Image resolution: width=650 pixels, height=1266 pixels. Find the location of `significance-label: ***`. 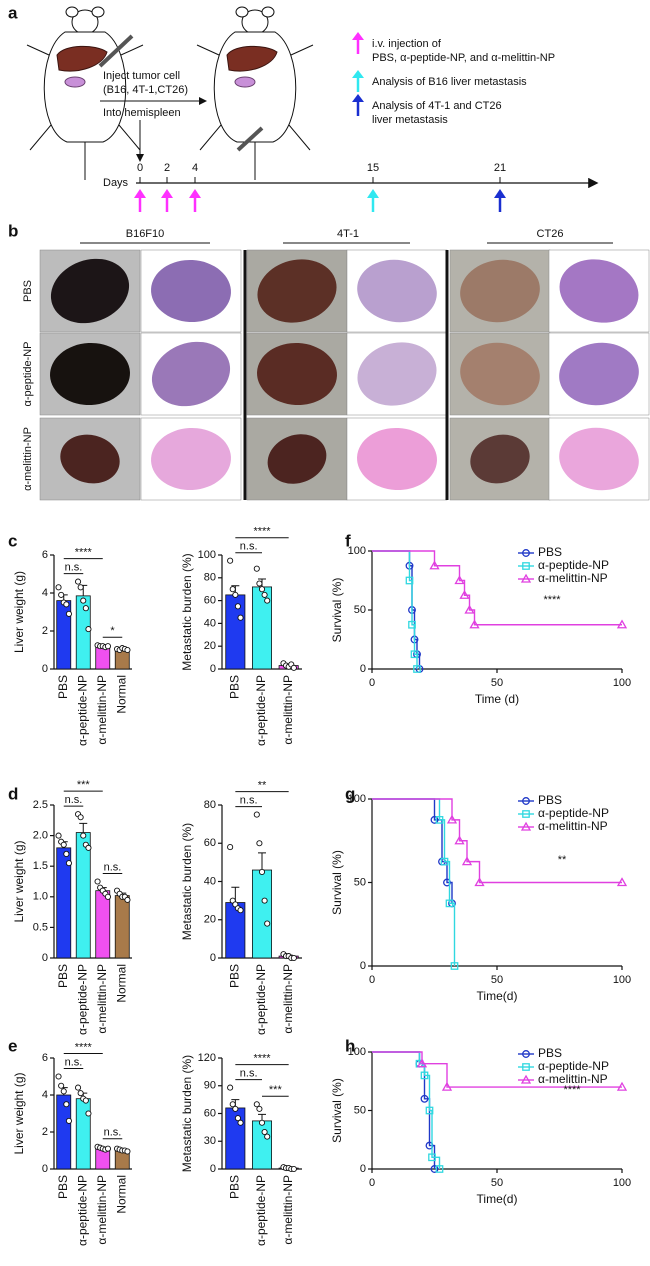

significance-label: *** is located at coordinates (276, 1090).